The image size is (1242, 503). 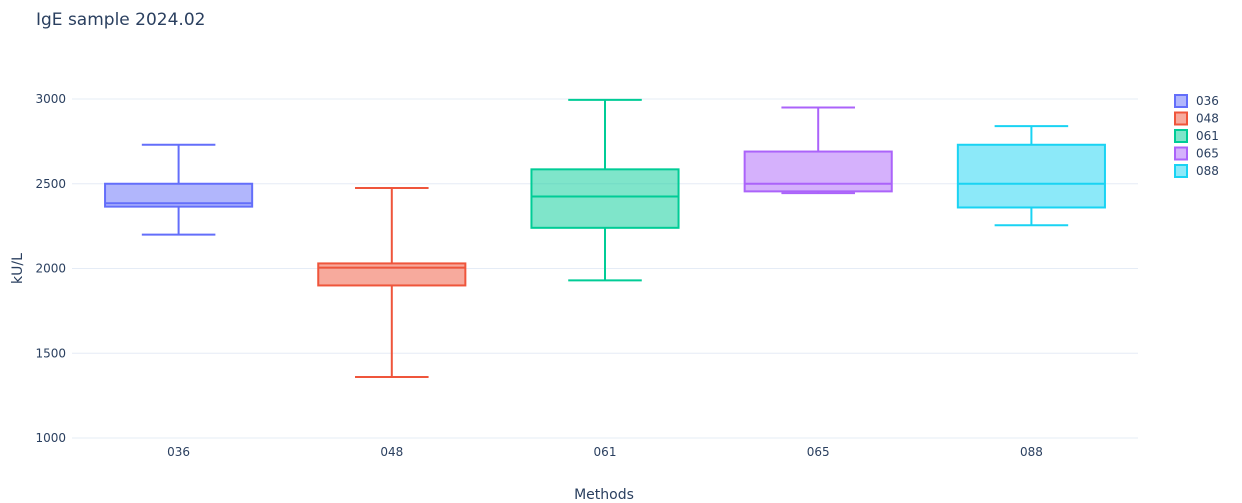 I want to click on x-axis-ticks: 036 048 061 065 088, so click(x=605, y=452).